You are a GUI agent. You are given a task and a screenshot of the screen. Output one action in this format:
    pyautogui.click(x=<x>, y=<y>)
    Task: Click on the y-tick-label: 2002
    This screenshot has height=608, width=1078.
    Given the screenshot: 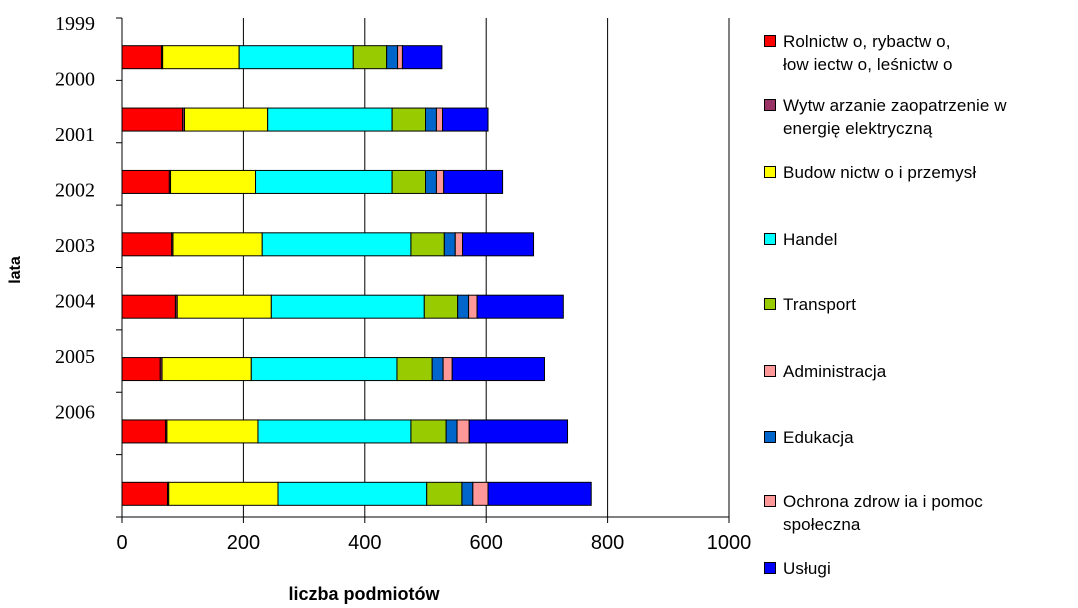 What is the action you would take?
    pyautogui.click(x=75, y=191)
    